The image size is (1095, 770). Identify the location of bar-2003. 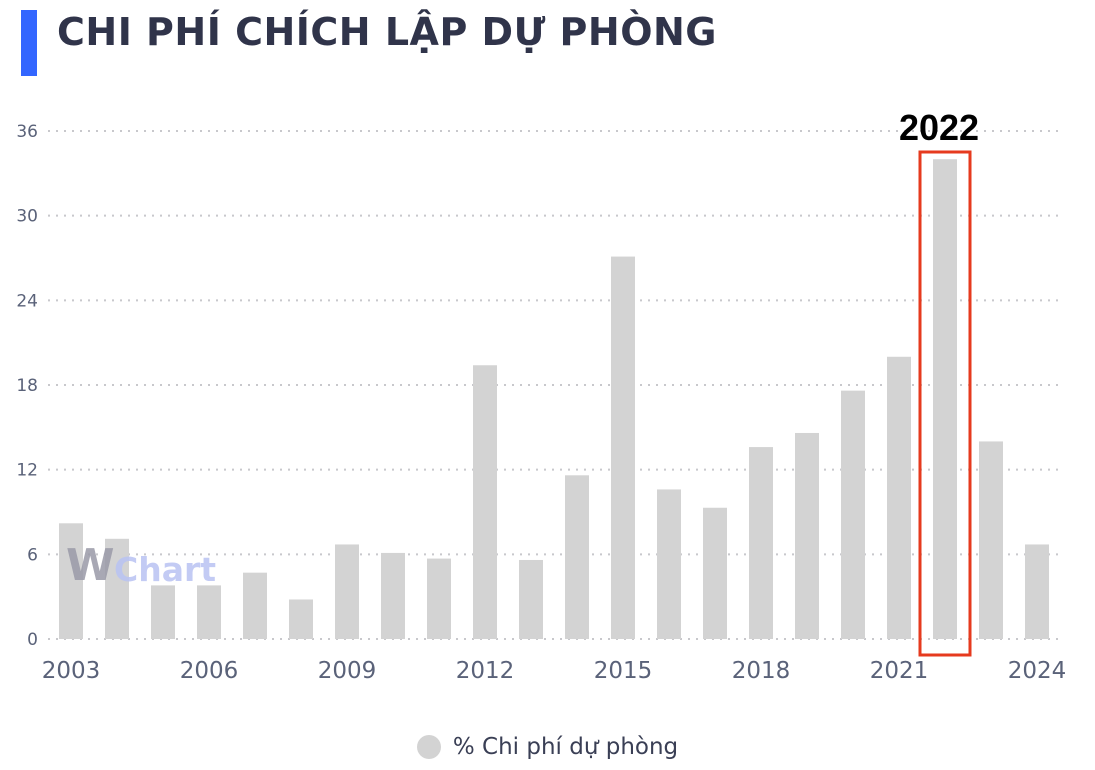
(71, 581).